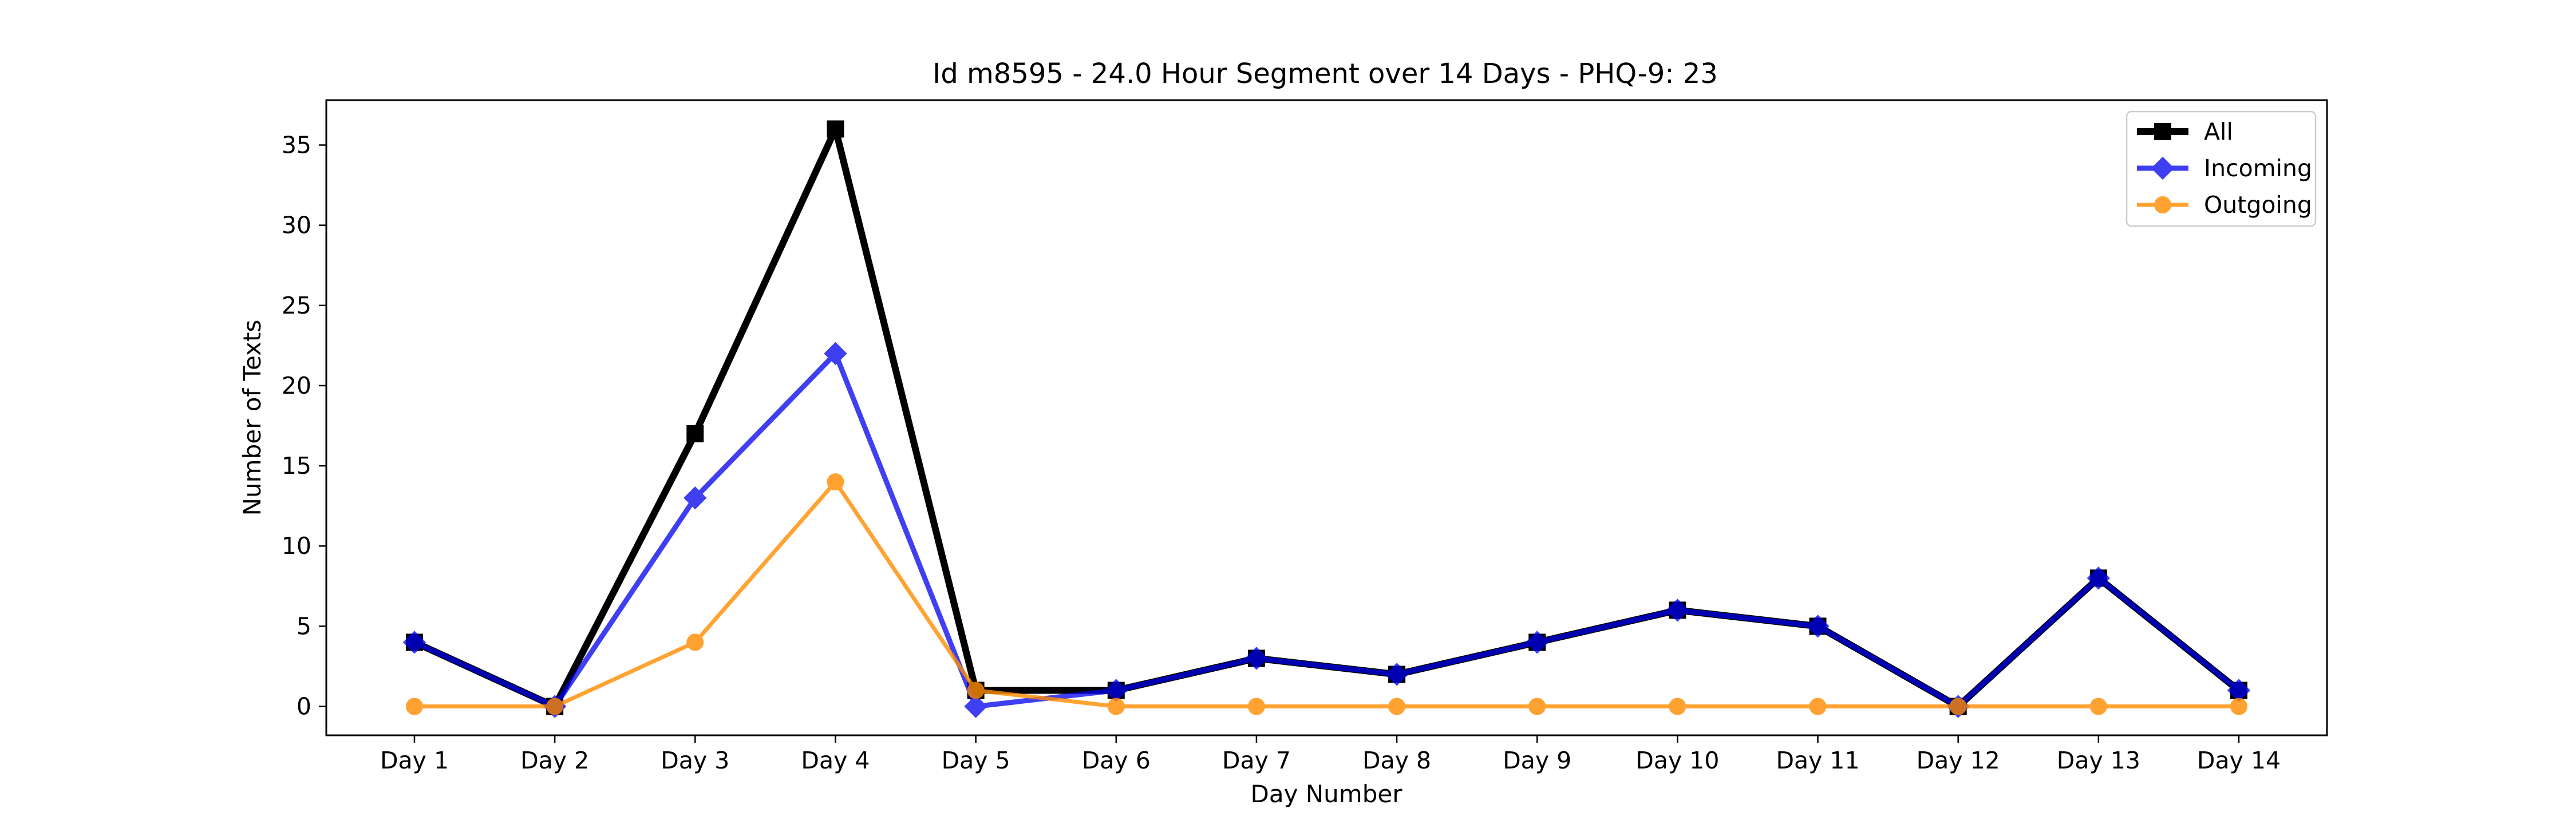 This screenshot has height=824, width=2576. I want to click on y-tick-label: 35, so click(296, 145).